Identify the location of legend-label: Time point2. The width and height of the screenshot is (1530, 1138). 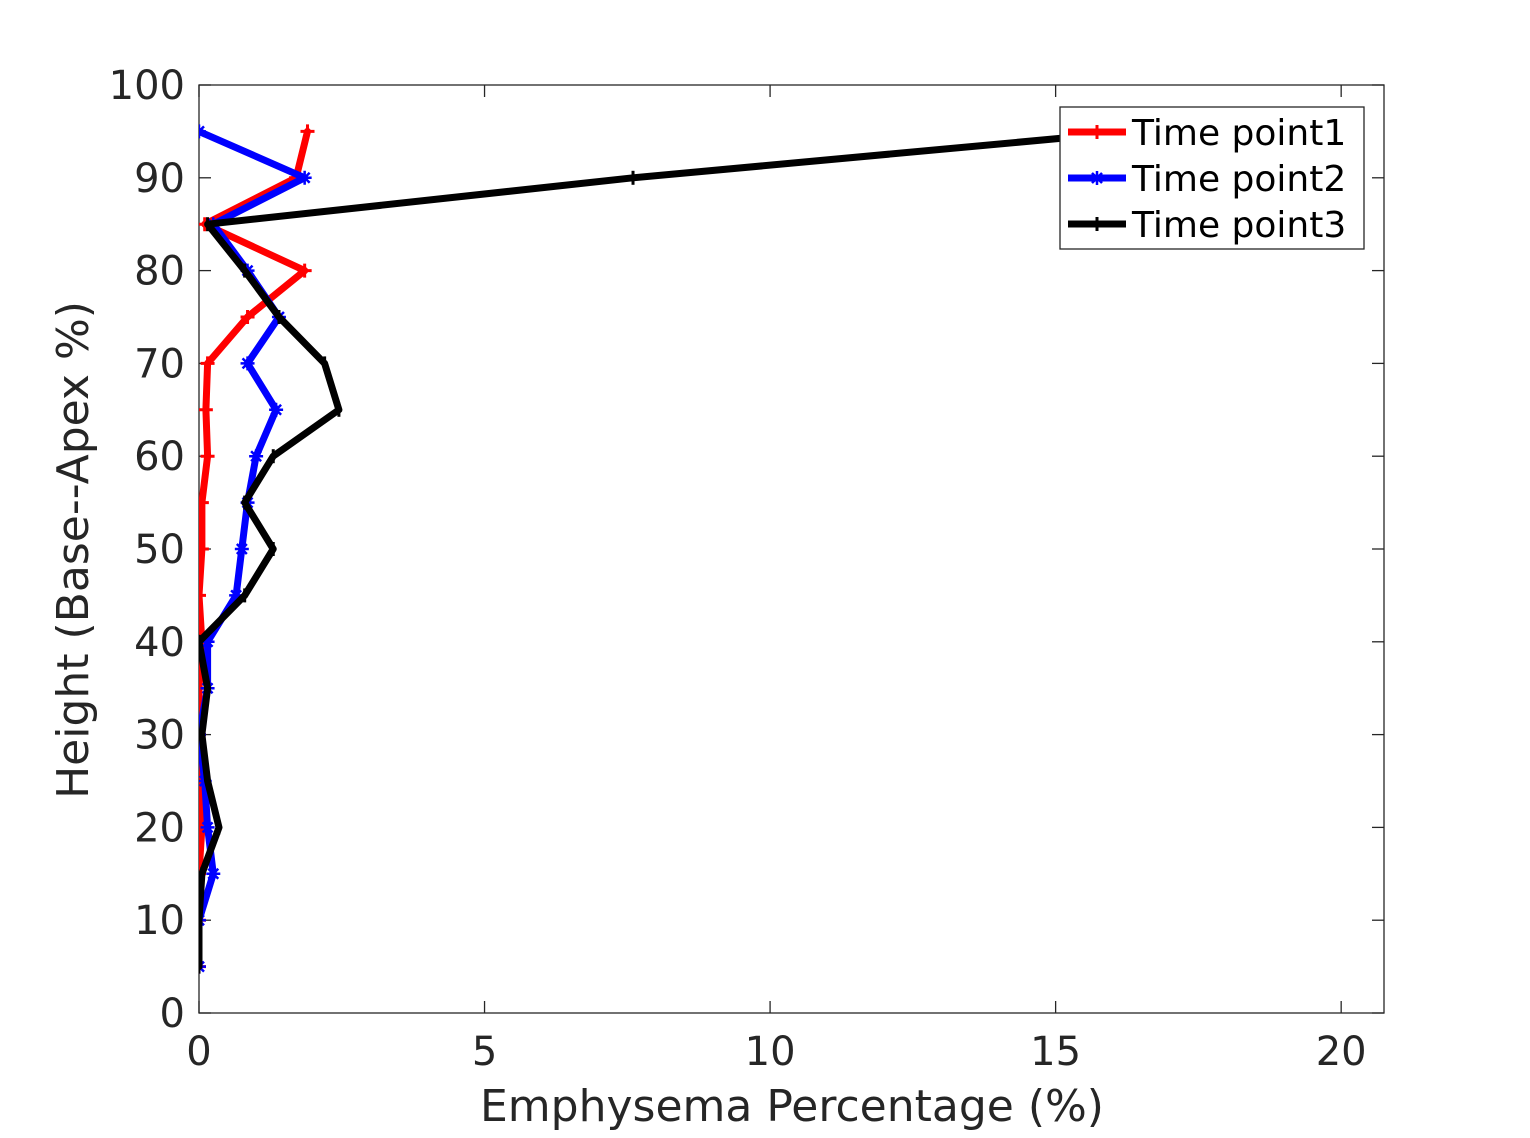
(1238, 179).